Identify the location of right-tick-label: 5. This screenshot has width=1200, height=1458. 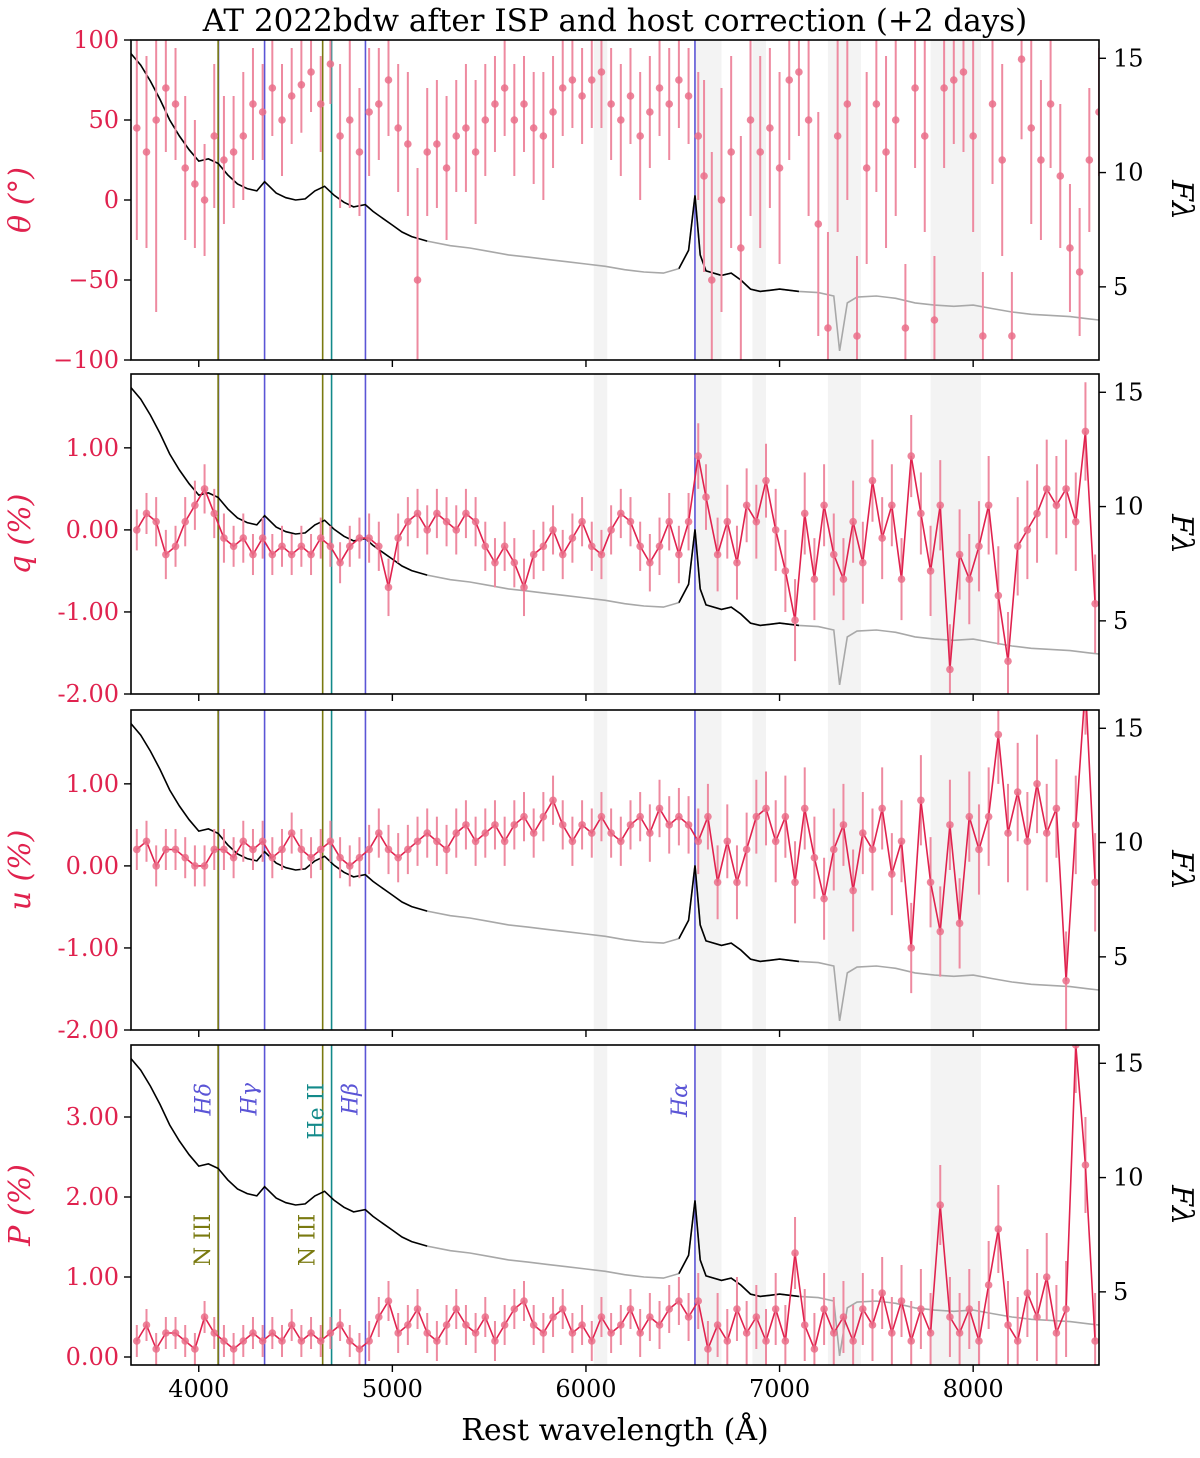
(1120, 1292).